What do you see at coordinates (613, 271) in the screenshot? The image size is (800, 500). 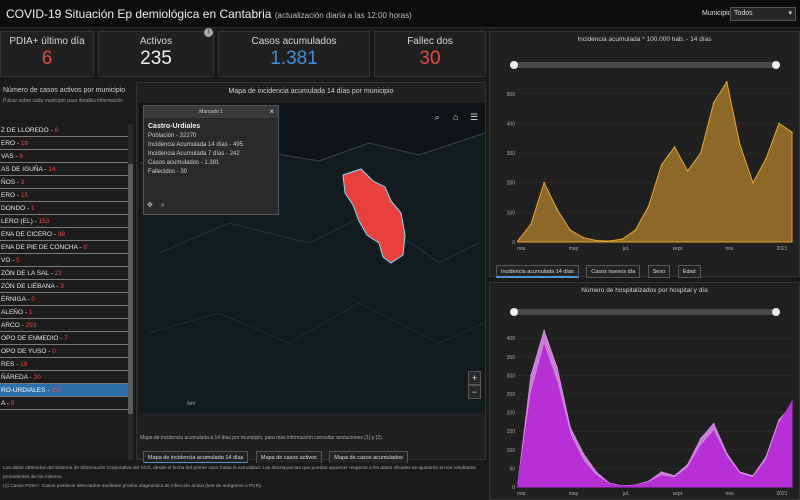 I see `tab-casos-nuevos: Casos nuevos día` at bounding box center [613, 271].